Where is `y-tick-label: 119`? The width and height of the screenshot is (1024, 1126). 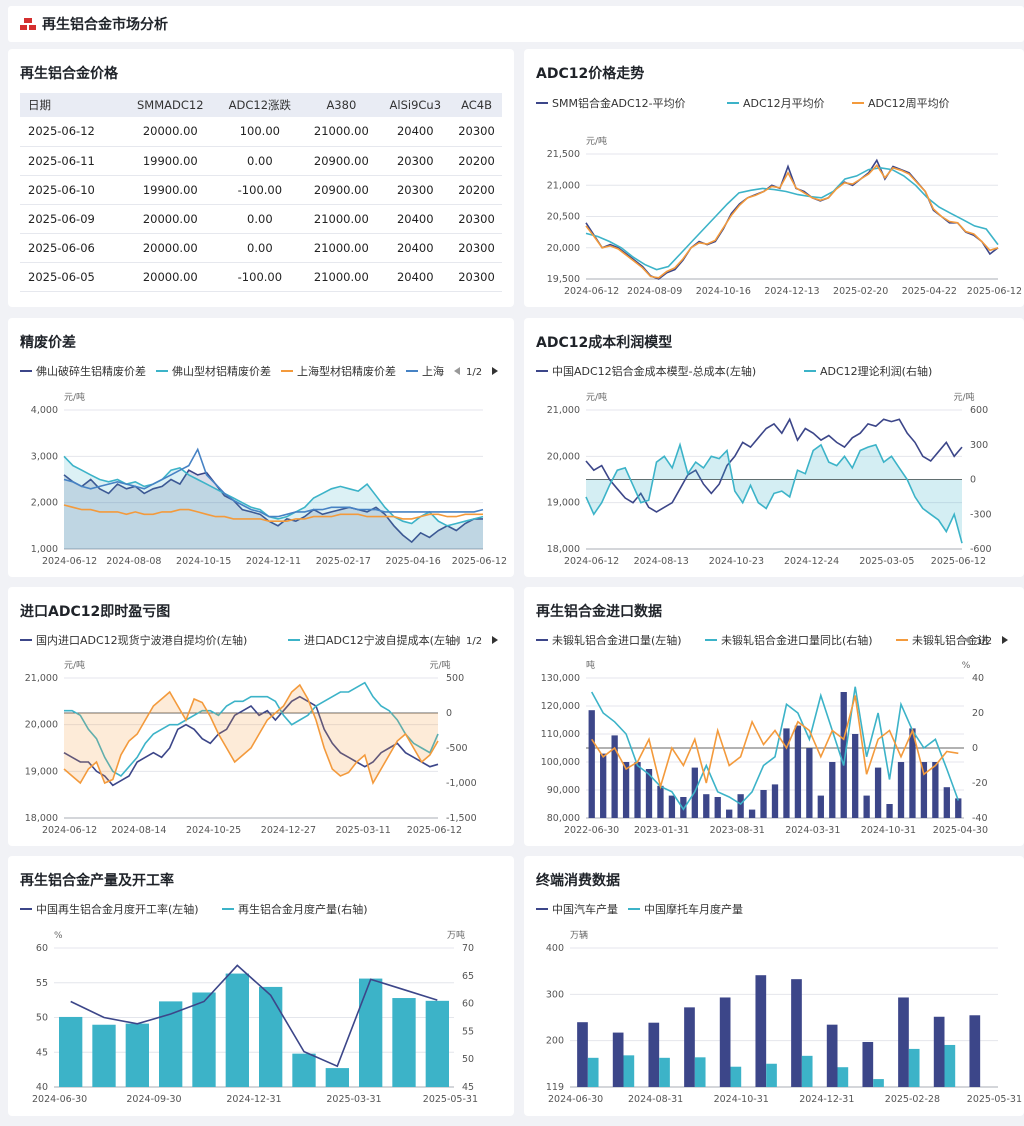 y-tick-label: 119 is located at coordinates (555, 1087).